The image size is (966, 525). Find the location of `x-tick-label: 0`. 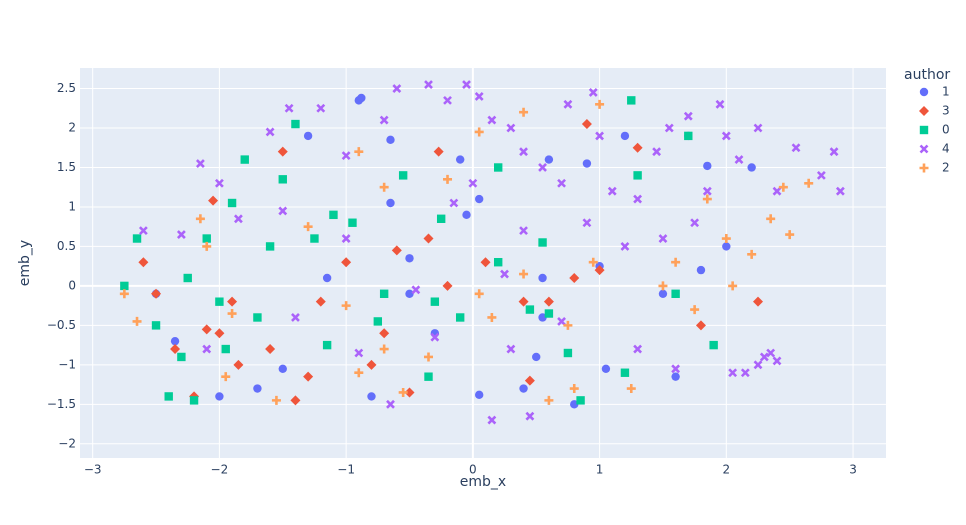

x-tick-label: 0 is located at coordinates (473, 470).